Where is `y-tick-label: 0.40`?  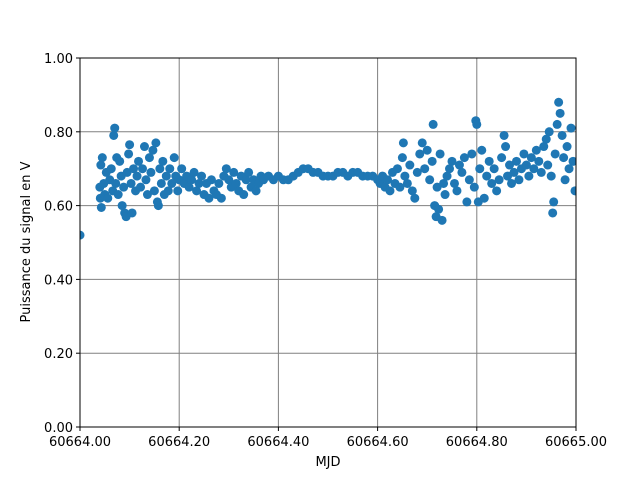
y-tick-label: 0.40 is located at coordinates (58, 280).